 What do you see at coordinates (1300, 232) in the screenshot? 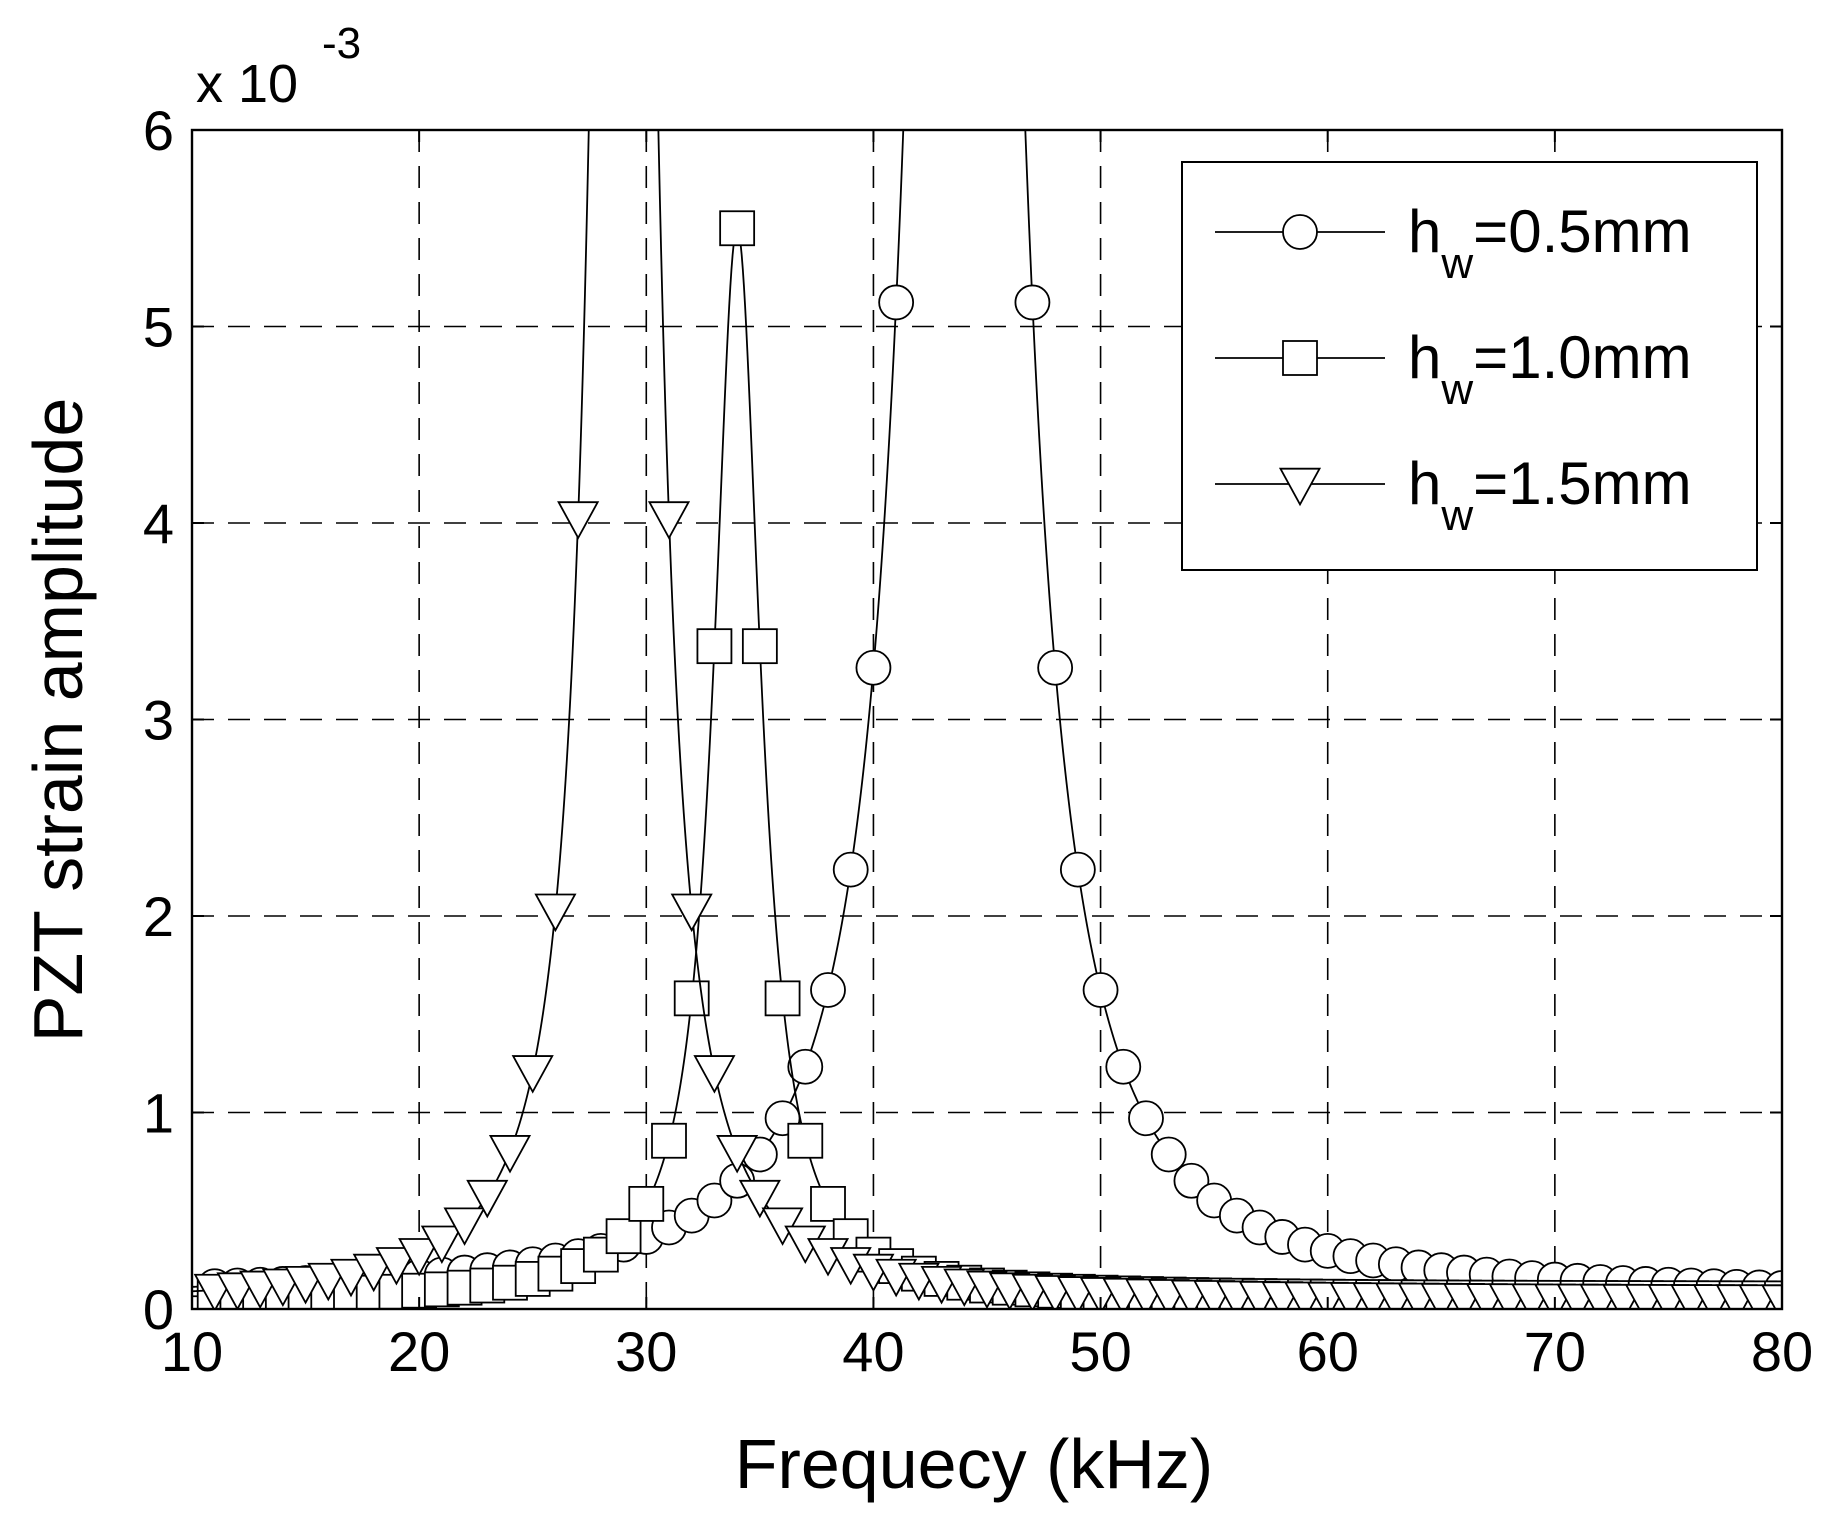
I see `legend-marker-circle` at bounding box center [1300, 232].